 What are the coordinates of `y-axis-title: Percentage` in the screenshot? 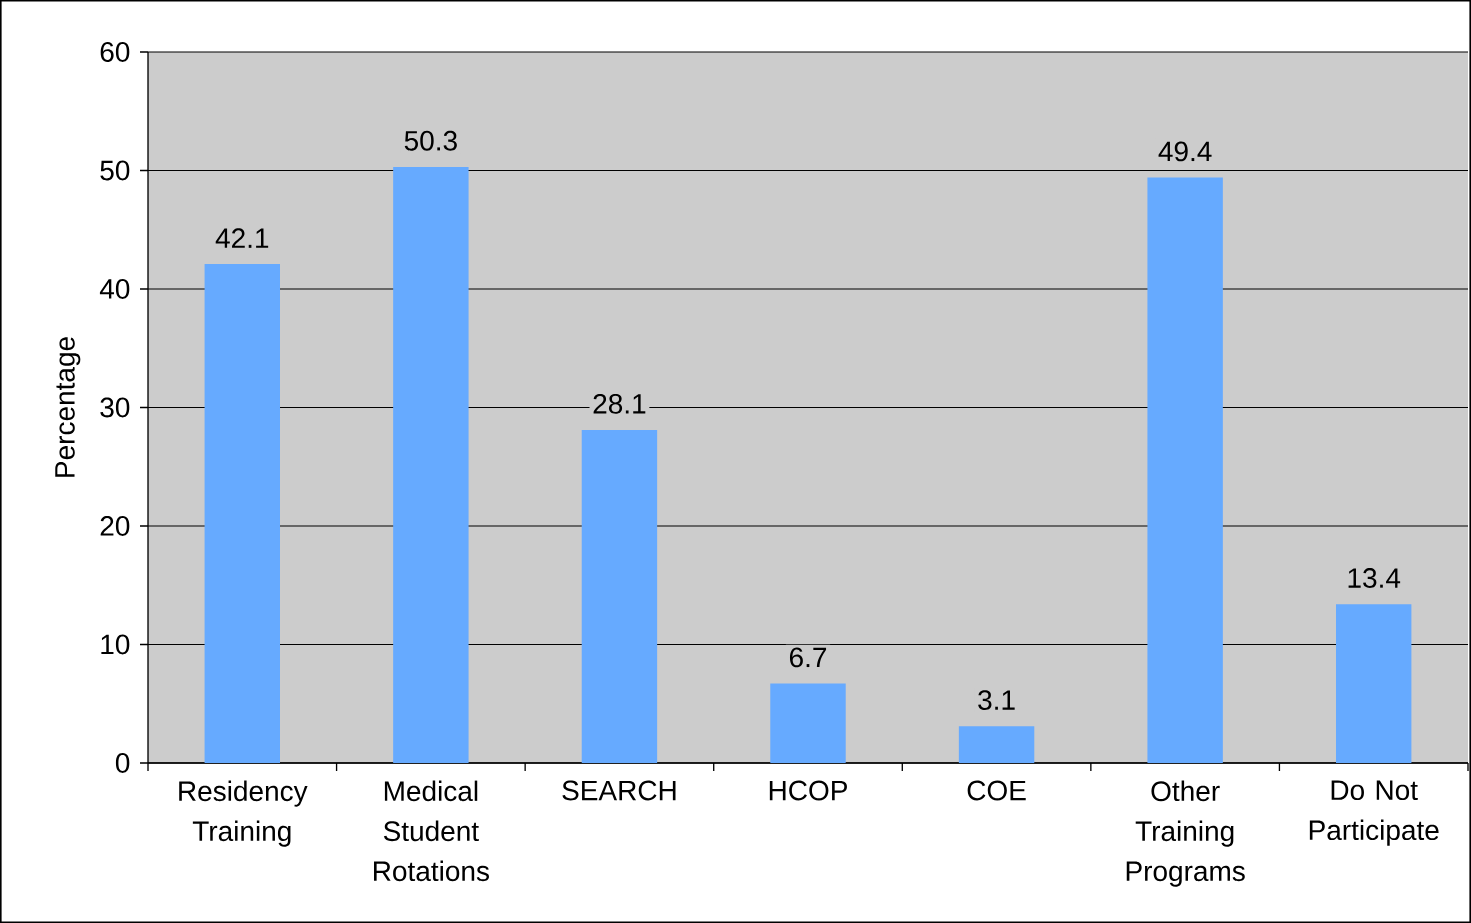 It's located at (68, 407).